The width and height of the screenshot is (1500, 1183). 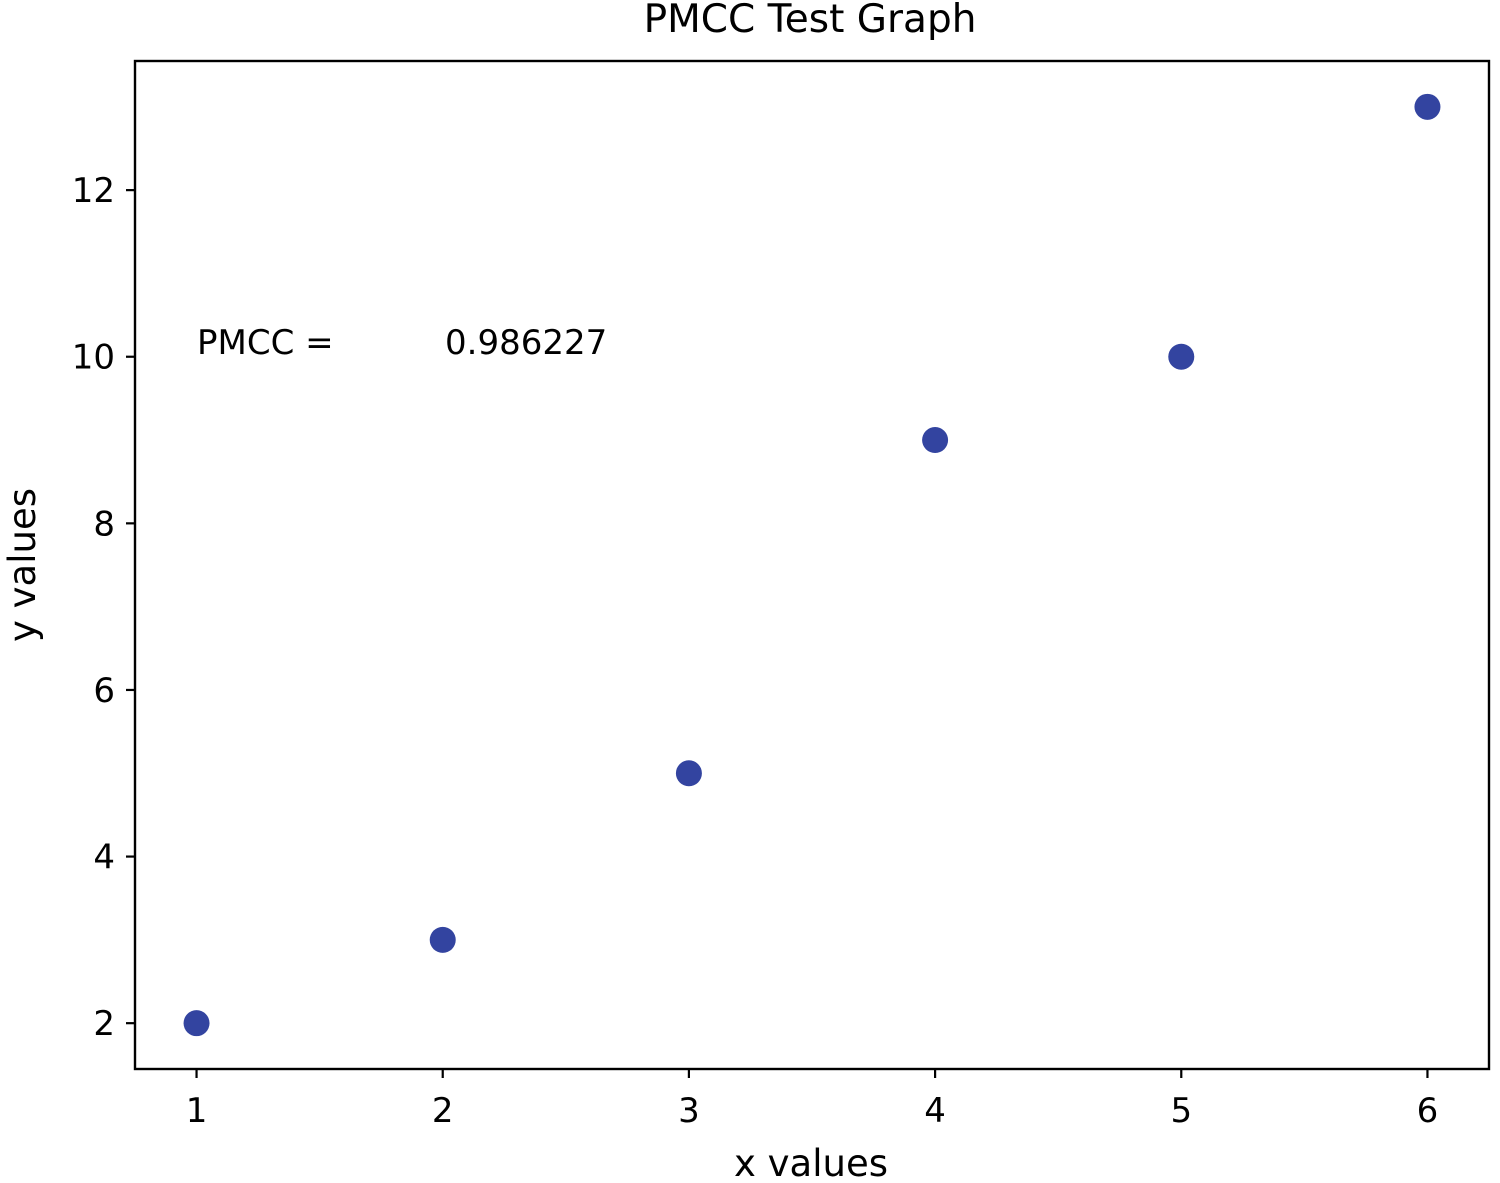 What do you see at coordinates (1181, 1111) in the screenshot?
I see `x-tick-label: 5` at bounding box center [1181, 1111].